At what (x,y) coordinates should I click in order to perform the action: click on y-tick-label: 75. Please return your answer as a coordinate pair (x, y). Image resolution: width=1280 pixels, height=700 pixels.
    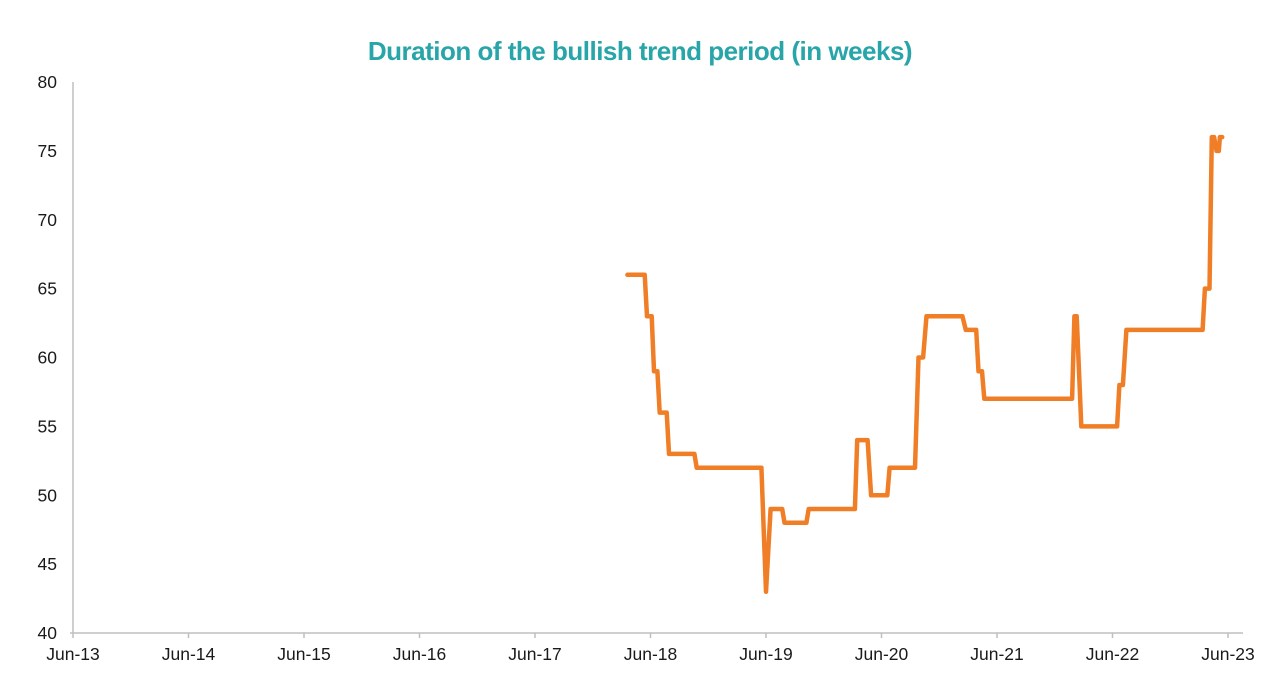
    Looking at the image, I should click on (47, 151).